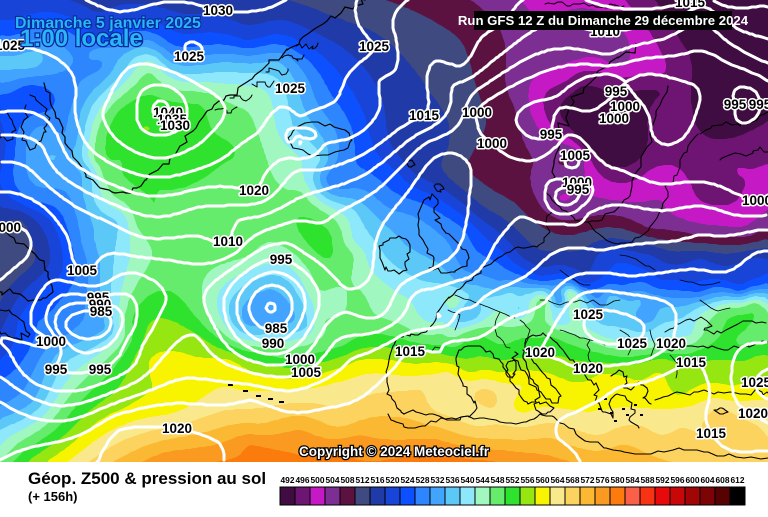 The width and height of the screenshot is (768, 517). What do you see at coordinates (483, 480) in the screenshot?
I see `svg-text: 544` at bounding box center [483, 480].